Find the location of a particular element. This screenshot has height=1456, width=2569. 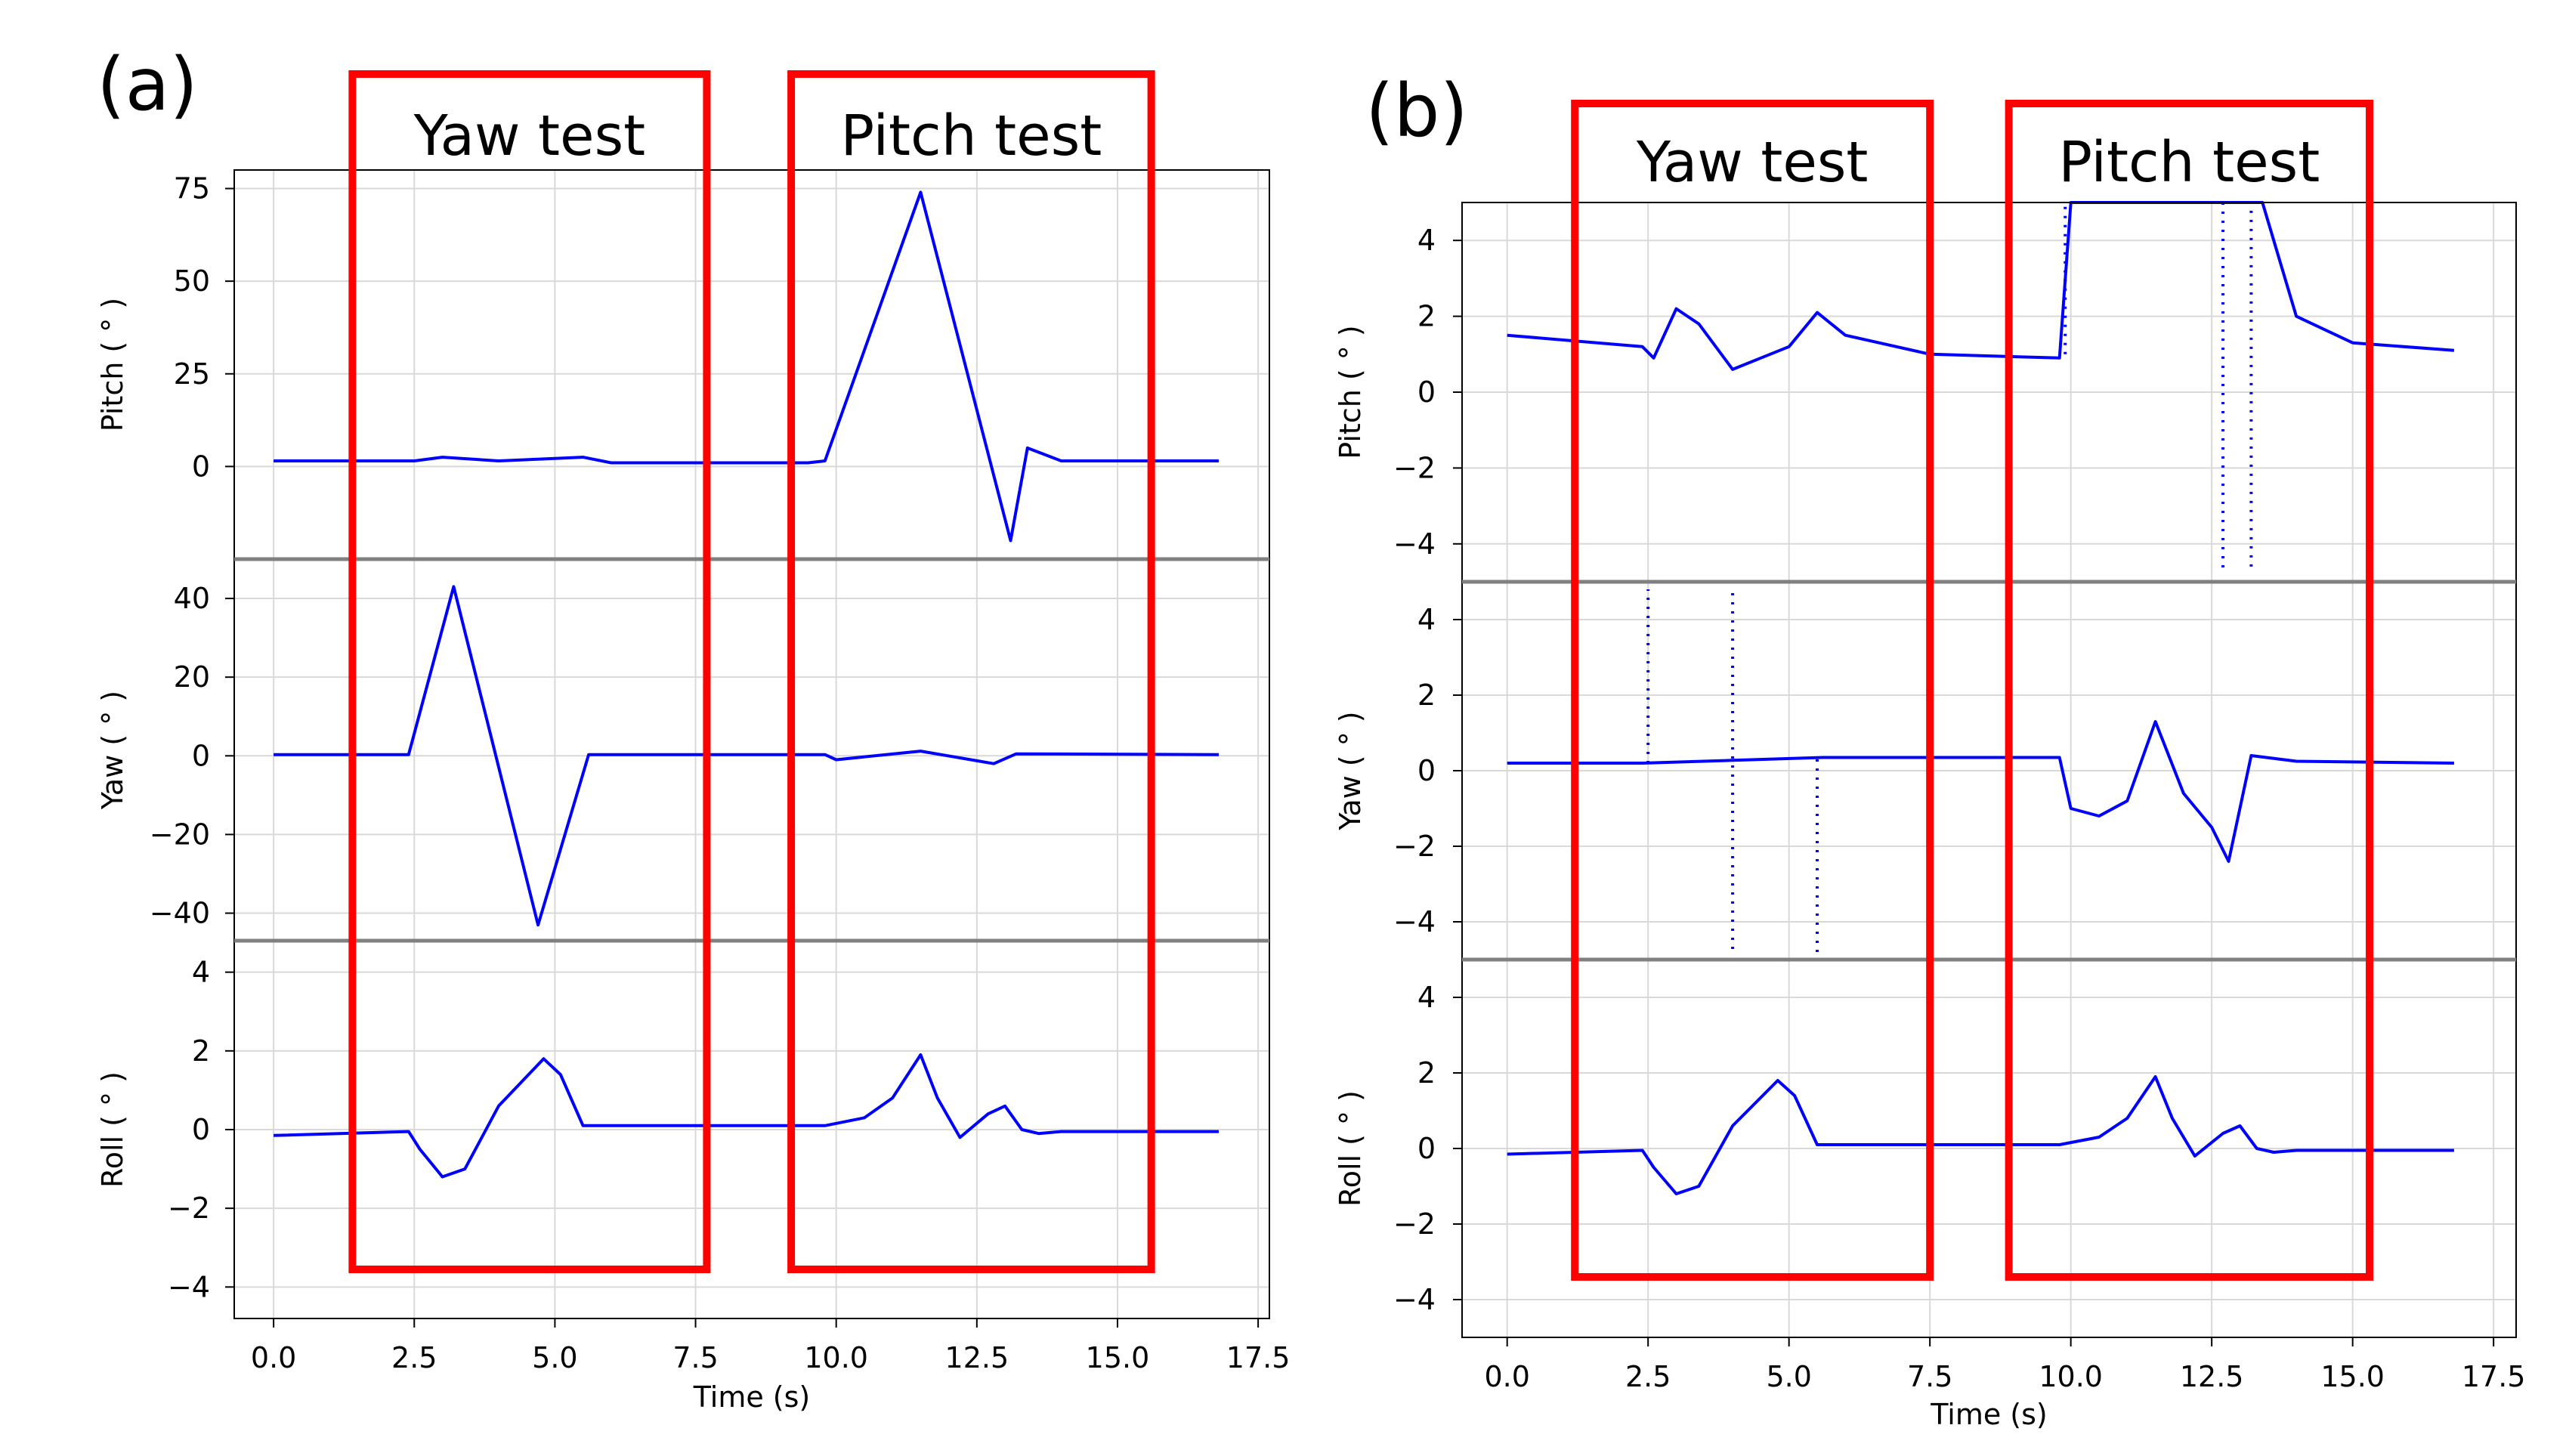

y-tick-label: 20 is located at coordinates (192, 677).